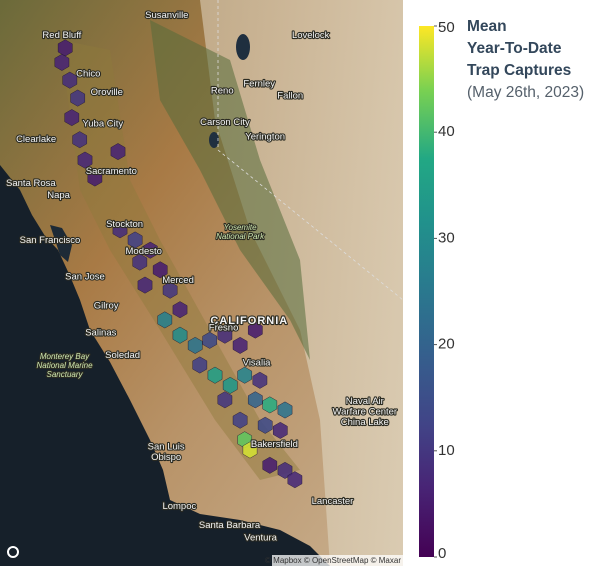 The height and width of the screenshot is (566, 600). Describe the element at coordinates (166, 15) in the screenshot. I see `place-label: Susanville` at that location.